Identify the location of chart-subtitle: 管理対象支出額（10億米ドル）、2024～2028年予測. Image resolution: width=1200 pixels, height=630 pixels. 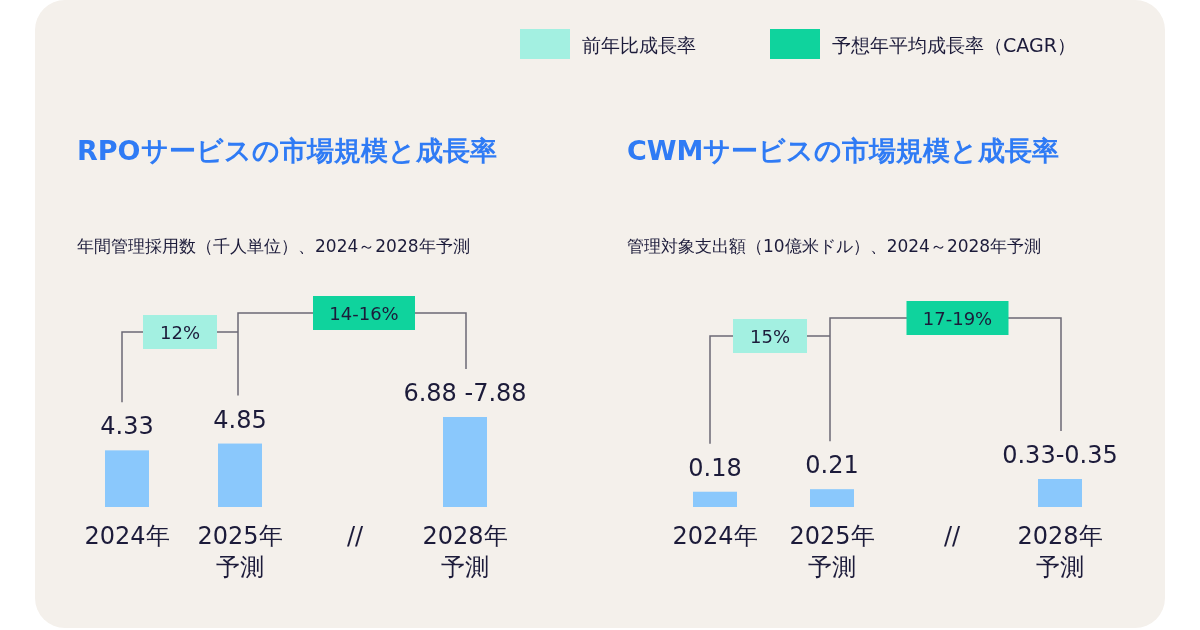
(834, 246).